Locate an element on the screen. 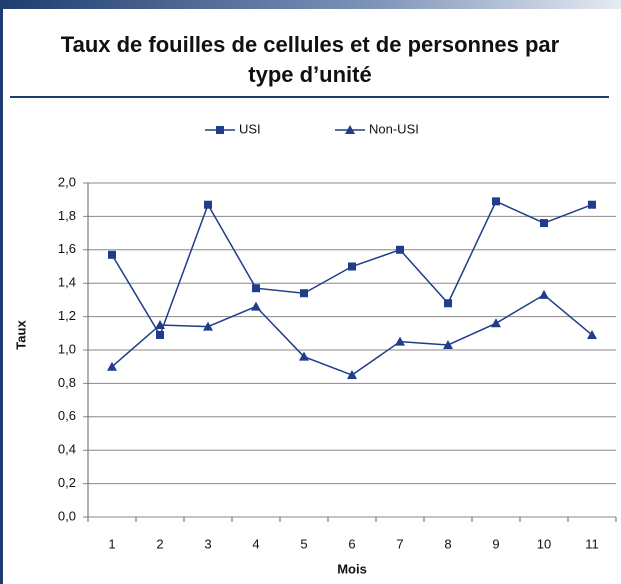 Image resolution: width=621 pixels, height=584 pixels. x-tick-label: 1 is located at coordinates (111, 543).